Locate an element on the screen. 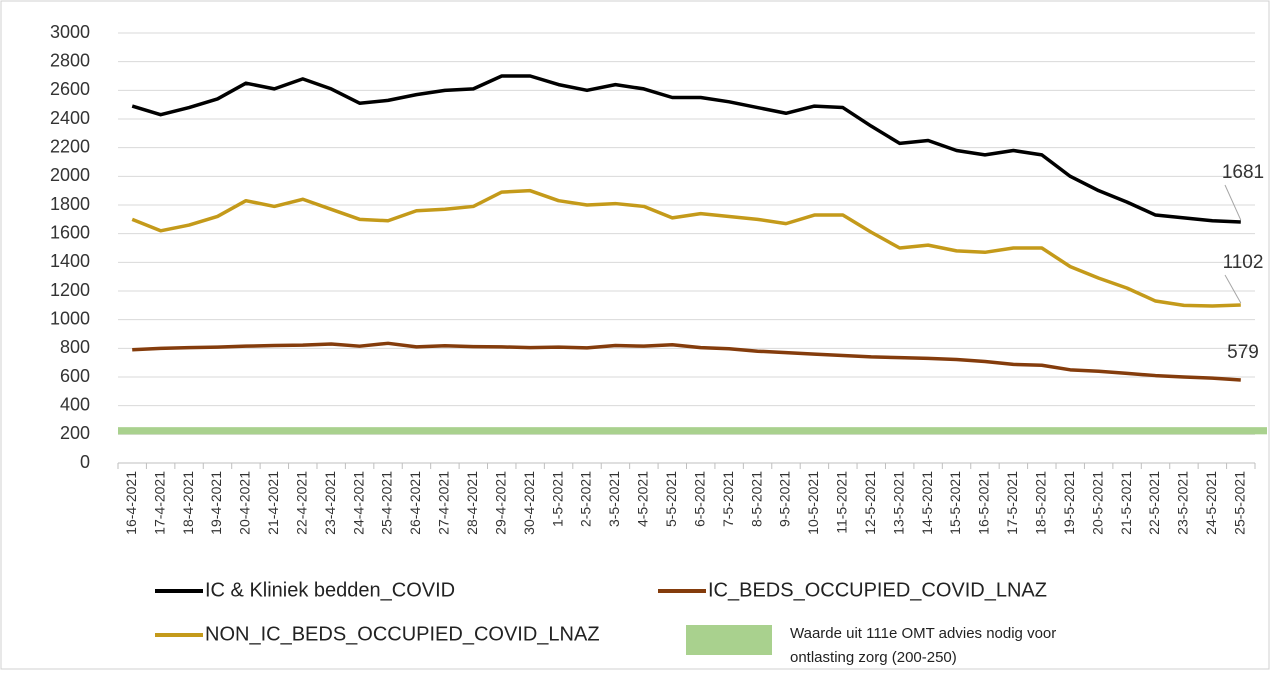 The image size is (1272, 677). y-tick-label: 2800 is located at coordinates (70, 60).